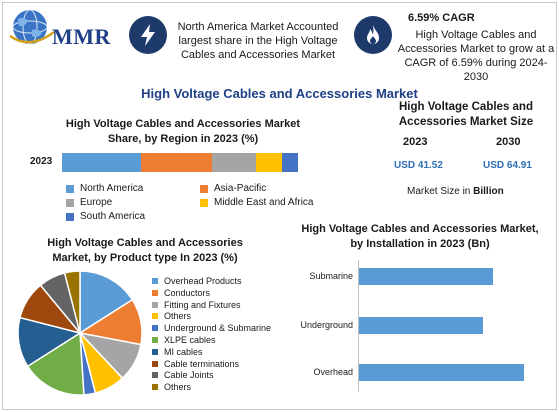 This screenshot has width=559, height=412. I want to click on flame-icon, so click(373, 35).